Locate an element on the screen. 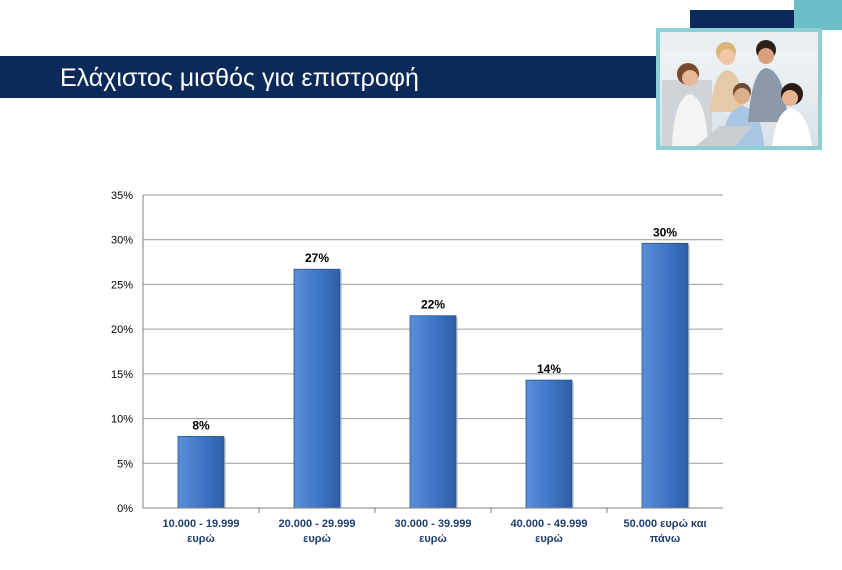  x-category-label: 30.000 - 39.999 is located at coordinates (432, 524).